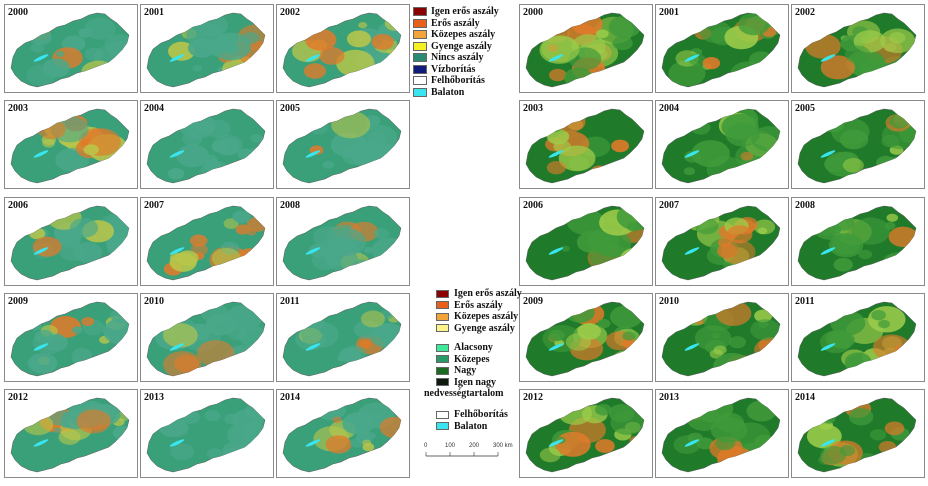 This screenshot has height=486, width=928. Describe the element at coordinates (722, 433) in the screenshot. I see `right-panel-2013: 2013` at that location.